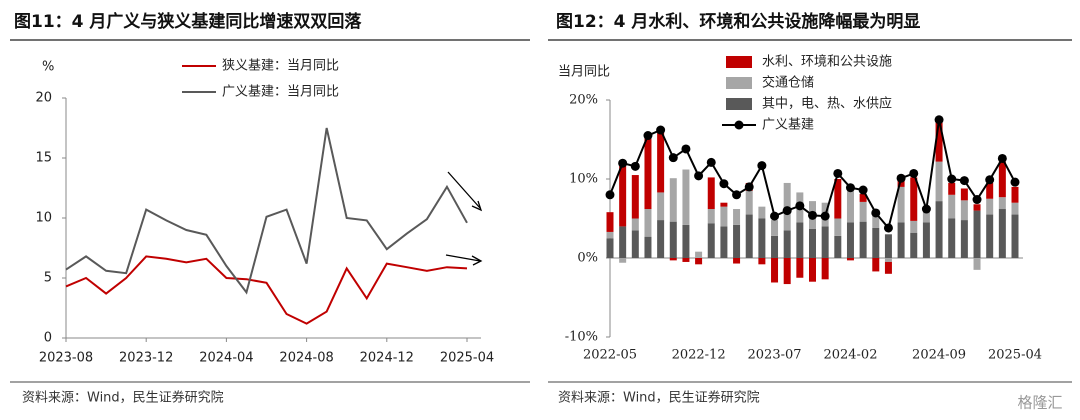 The image size is (1080, 420). Describe the element at coordinates (43, 98) in the screenshot. I see `y-tick-label: 20` at that location.